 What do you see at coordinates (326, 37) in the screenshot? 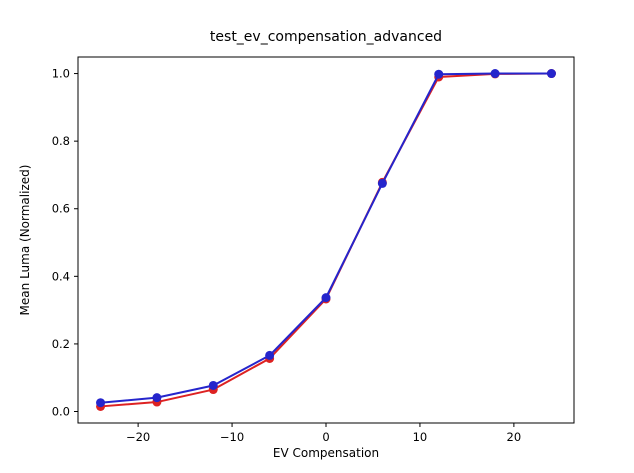
I see `chart-title: test_ev_compensation_advanced` at bounding box center [326, 37].